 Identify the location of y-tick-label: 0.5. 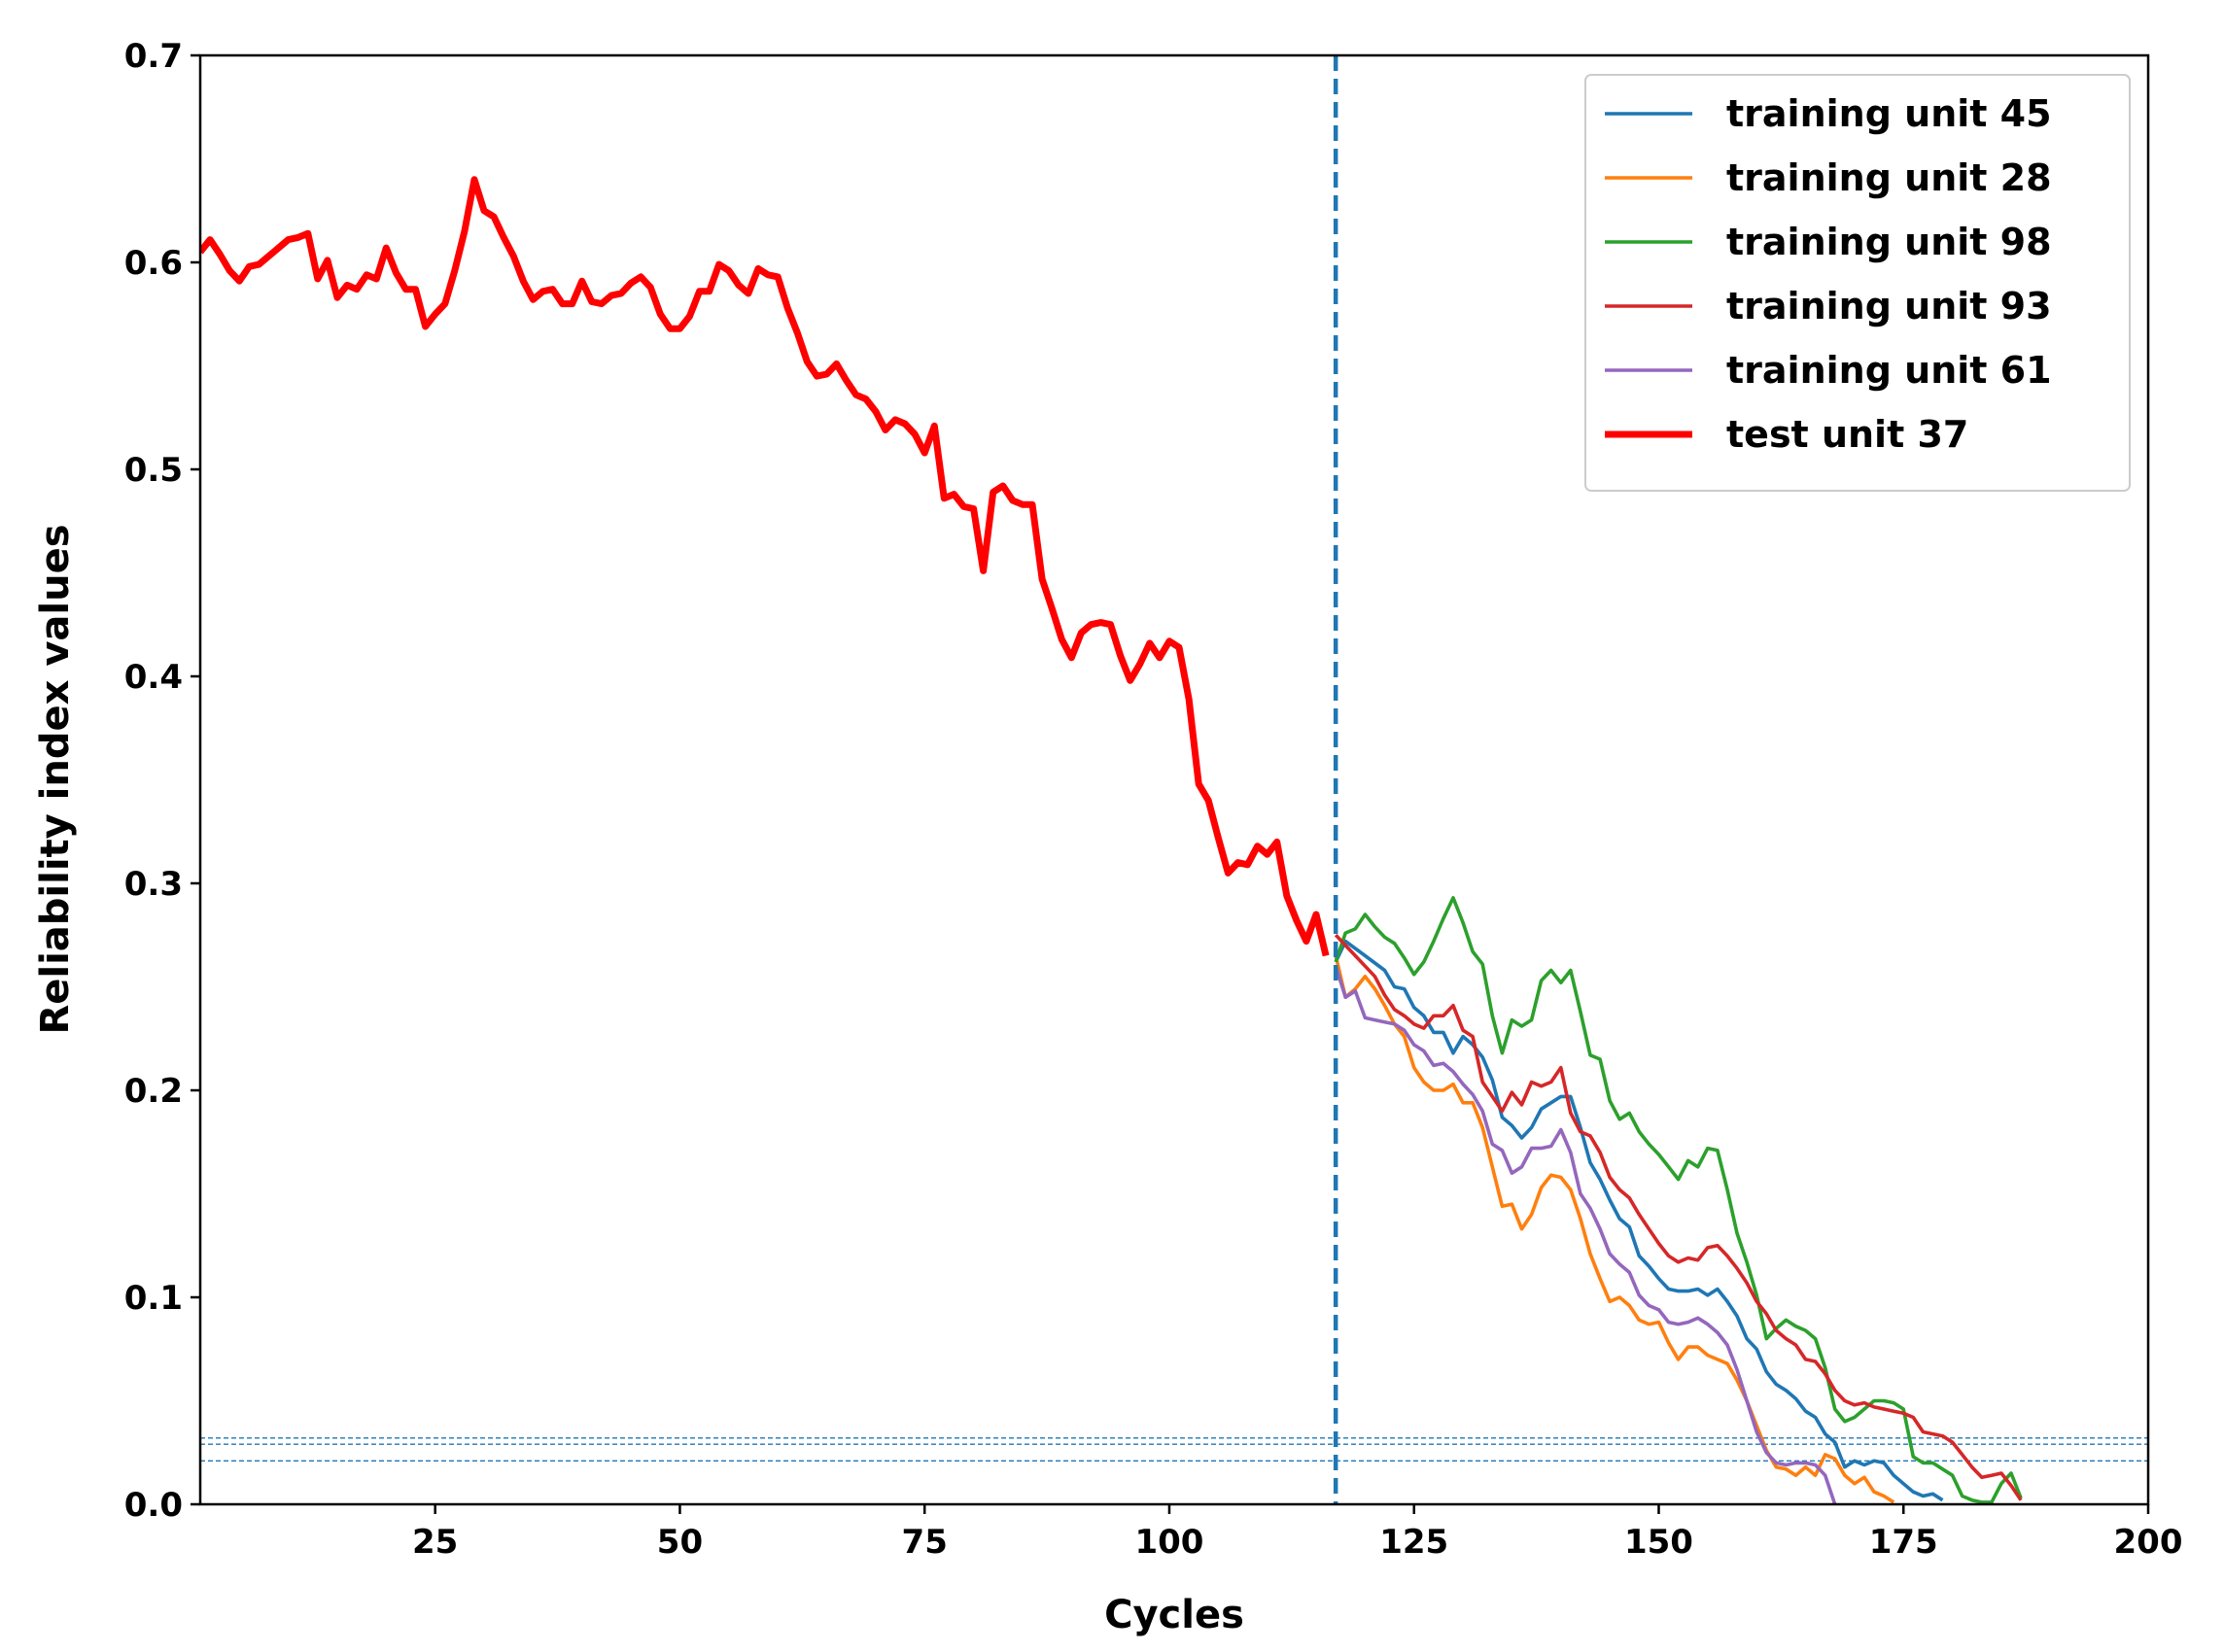
(153, 471).